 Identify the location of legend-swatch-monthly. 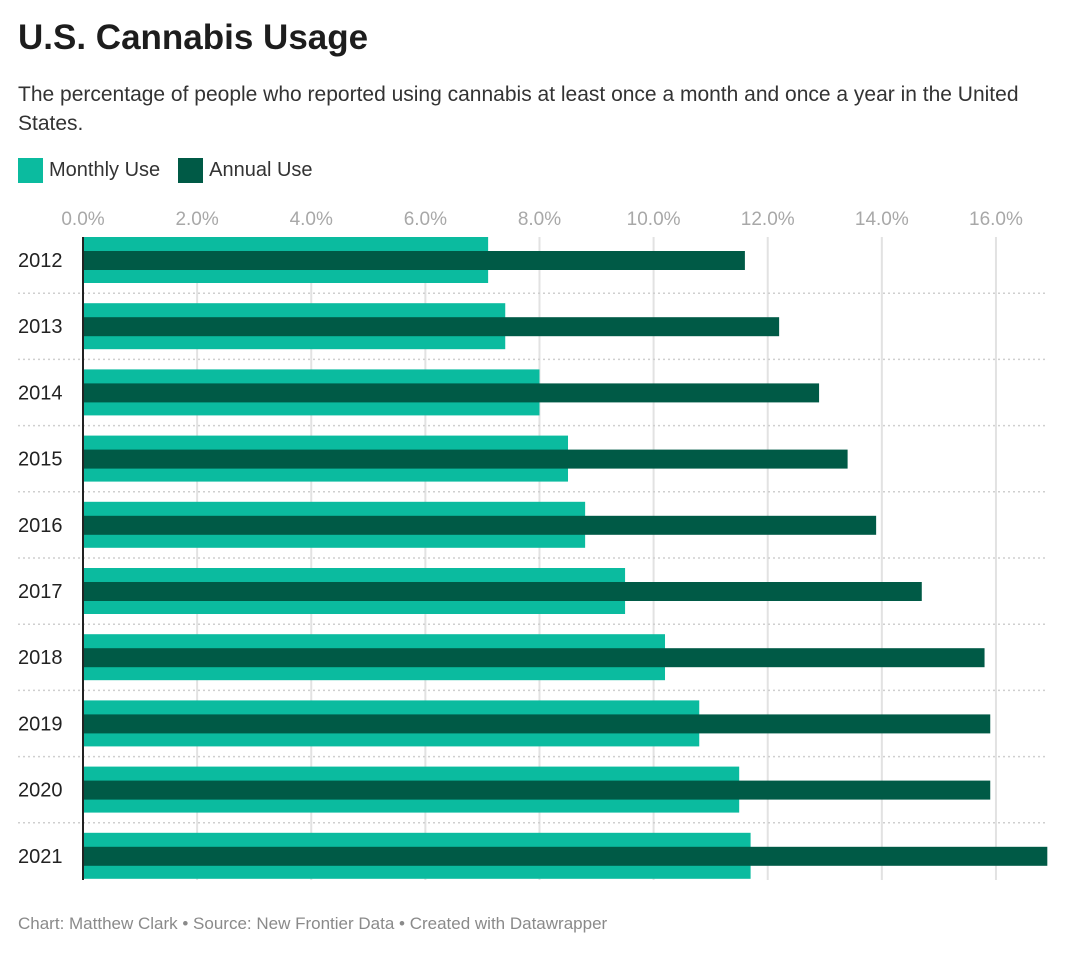
(30, 170).